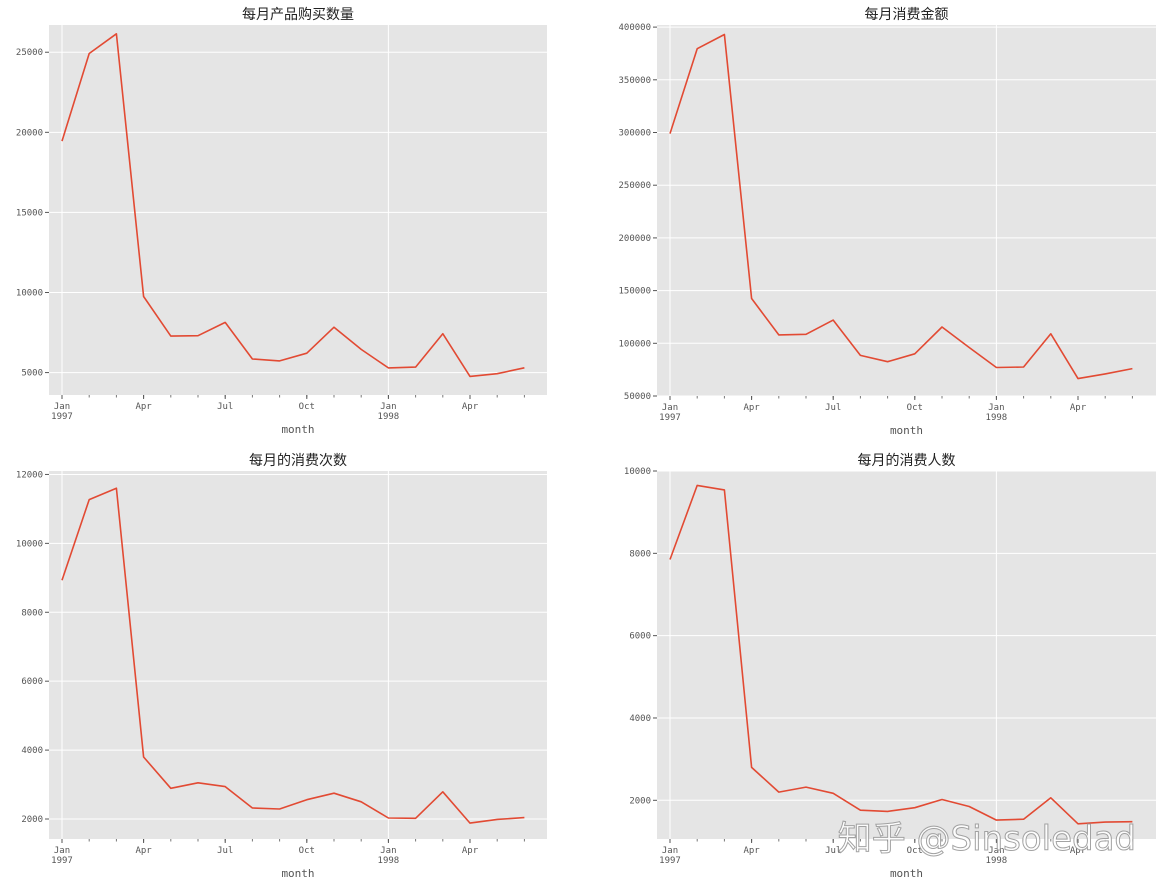  Describe the element at coordinates (987, 839) in the screenshot. I see `watermark-text: 知乎 @Sinsoledad` at that location.